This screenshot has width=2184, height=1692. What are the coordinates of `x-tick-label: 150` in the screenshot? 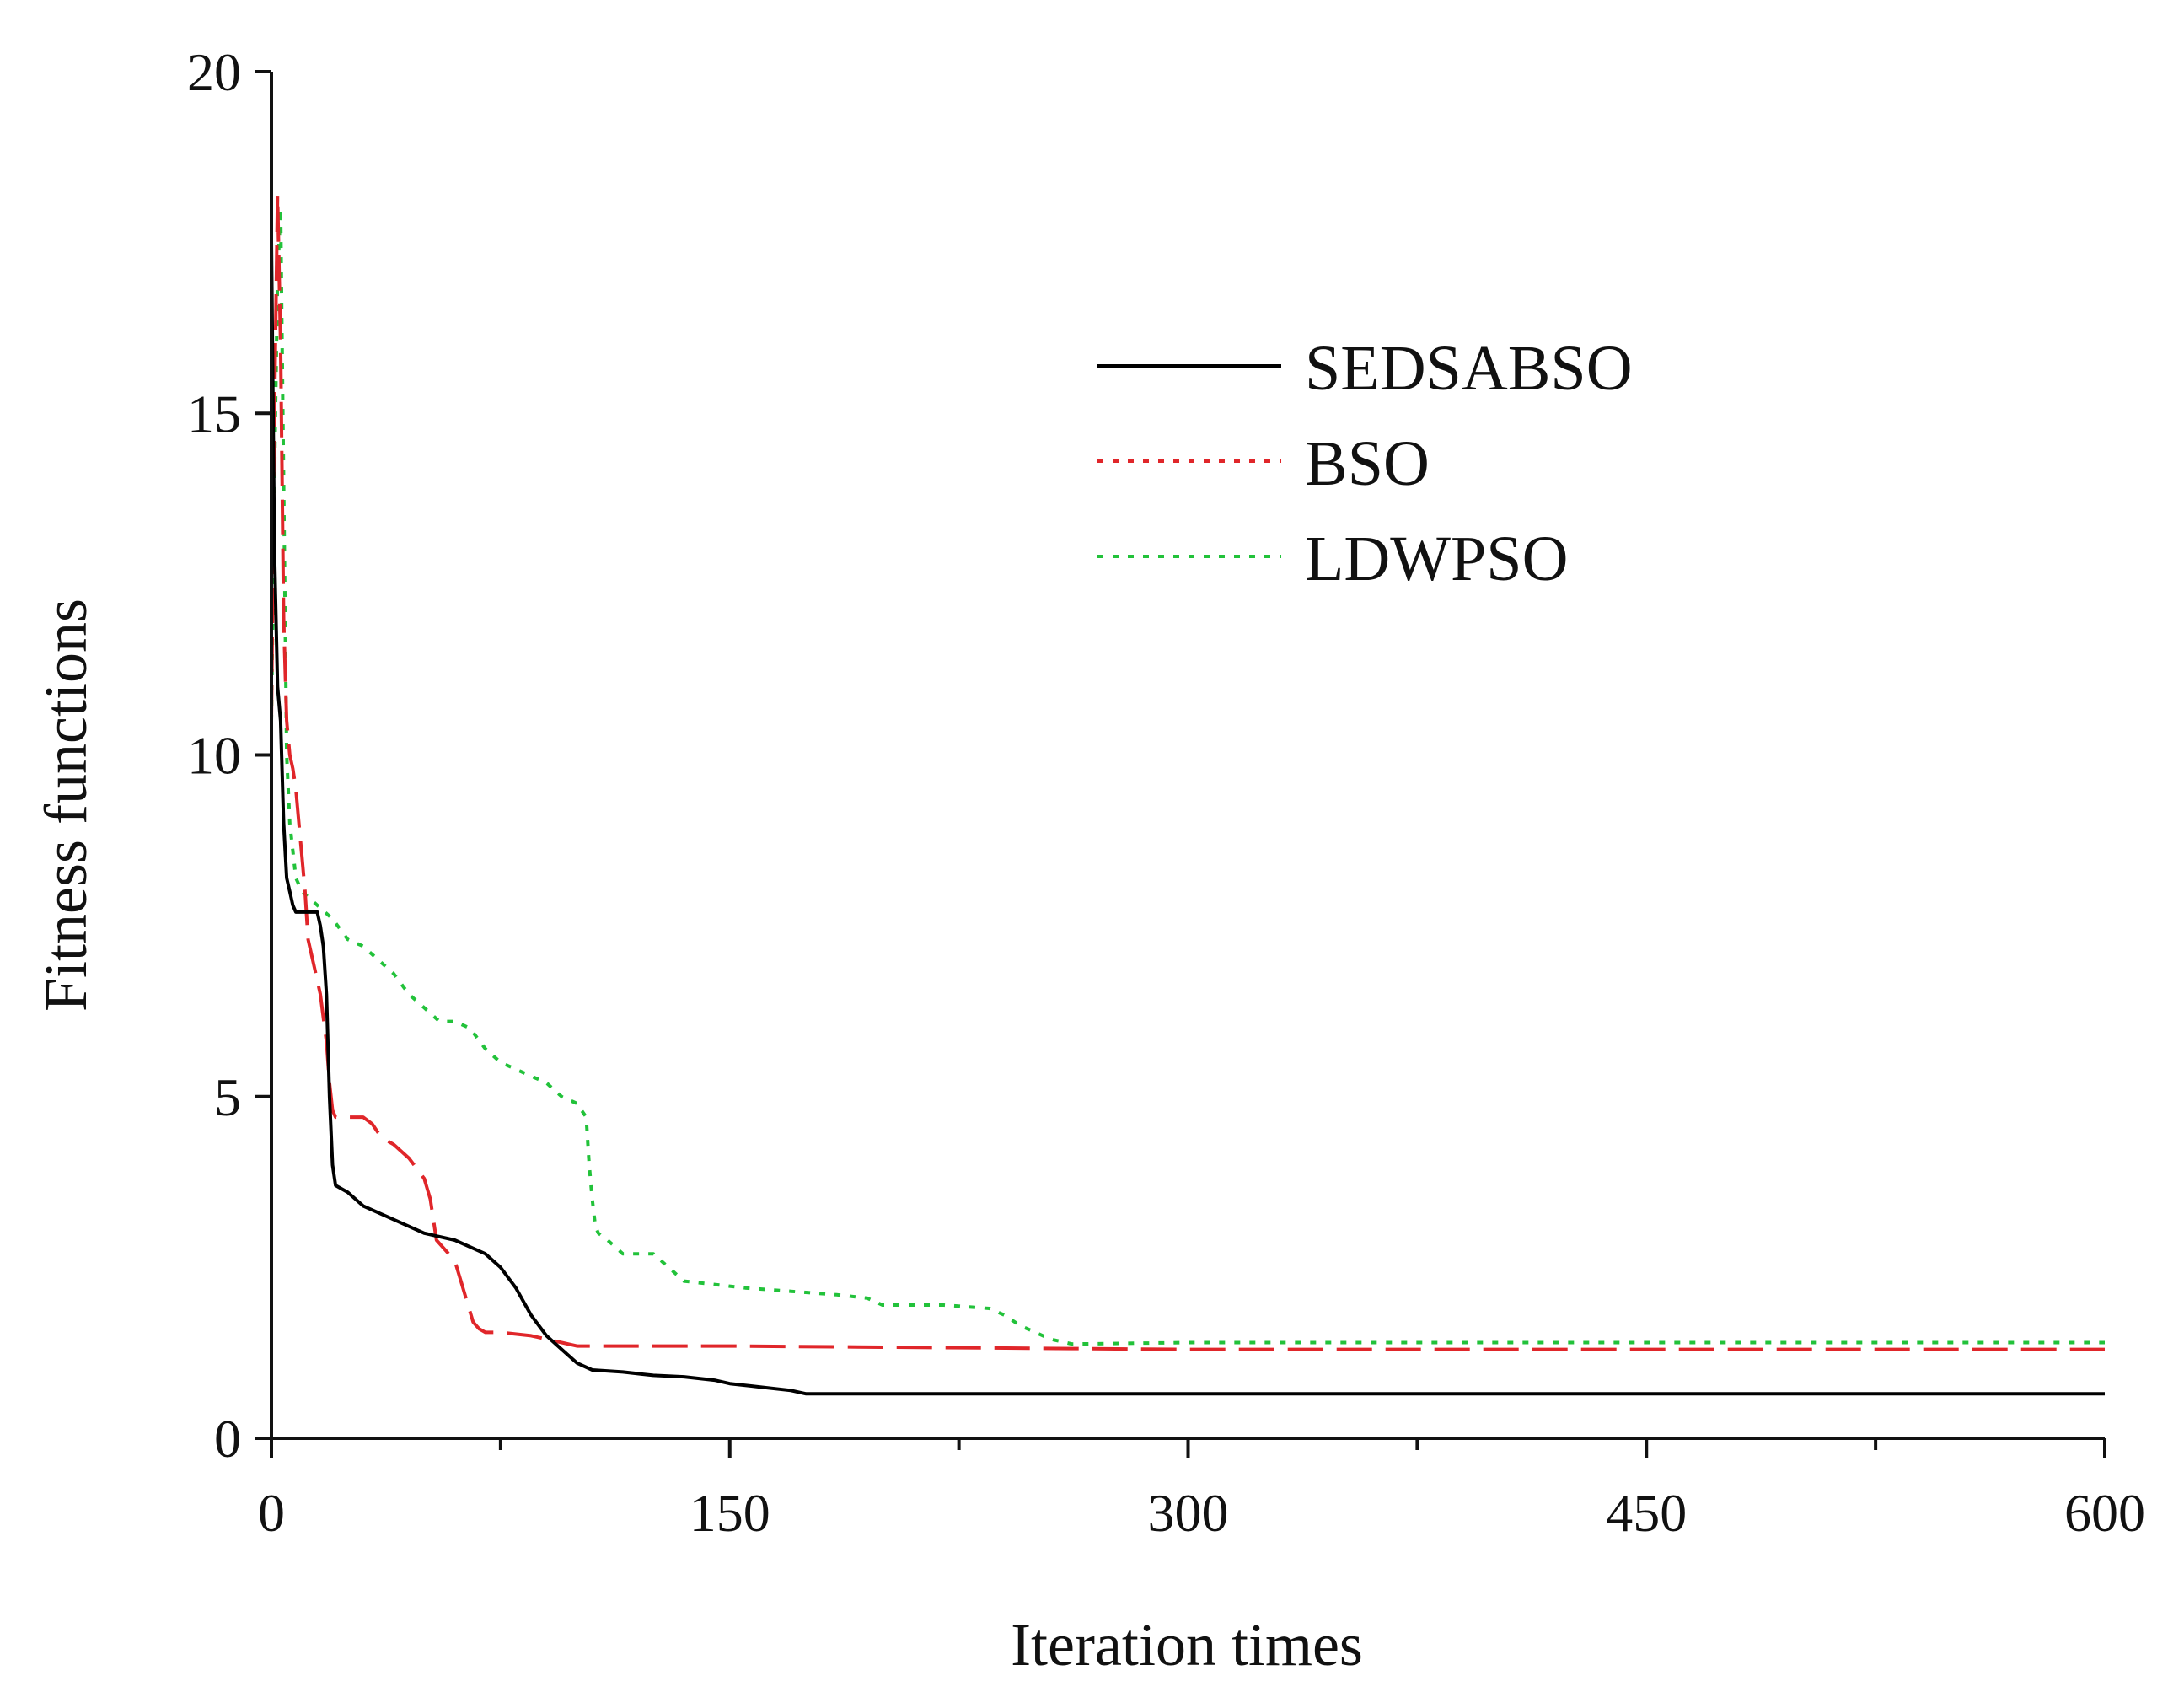 It's located at (730, 1513).